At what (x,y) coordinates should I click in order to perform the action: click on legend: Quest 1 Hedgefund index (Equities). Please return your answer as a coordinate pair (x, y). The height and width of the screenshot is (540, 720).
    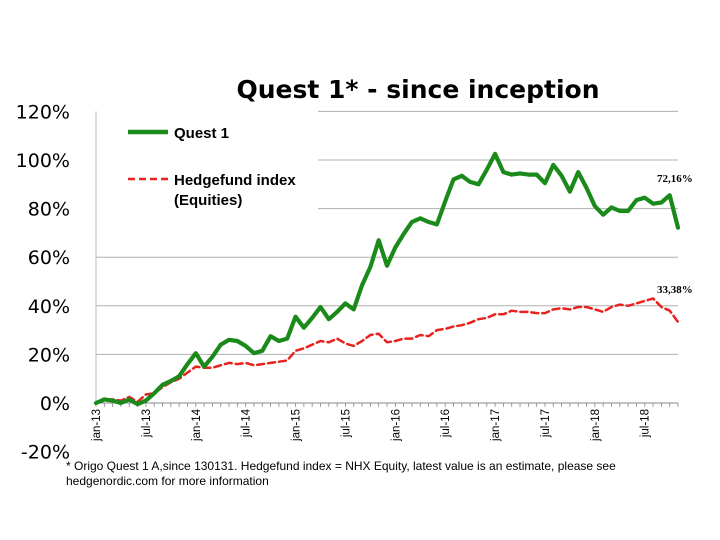
    Looking at the image, I should click on (212, 167).